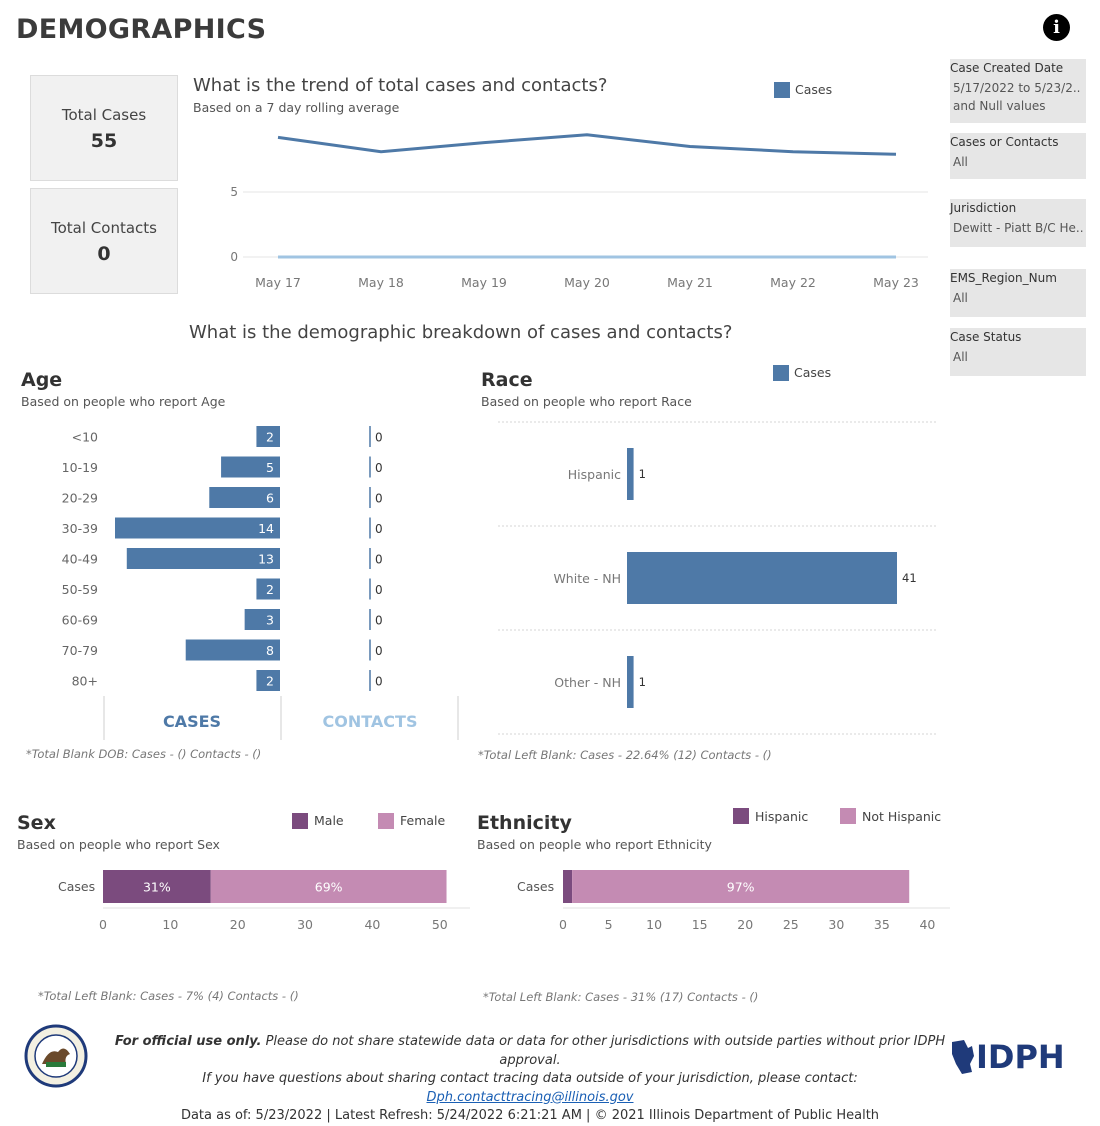 The height and width of the screenshot is (1126, 1100). What do you see at coordinates (587, 682) in the screenshot?
I see `race-category-label: Other - NH` at bounding box center [587, 682].